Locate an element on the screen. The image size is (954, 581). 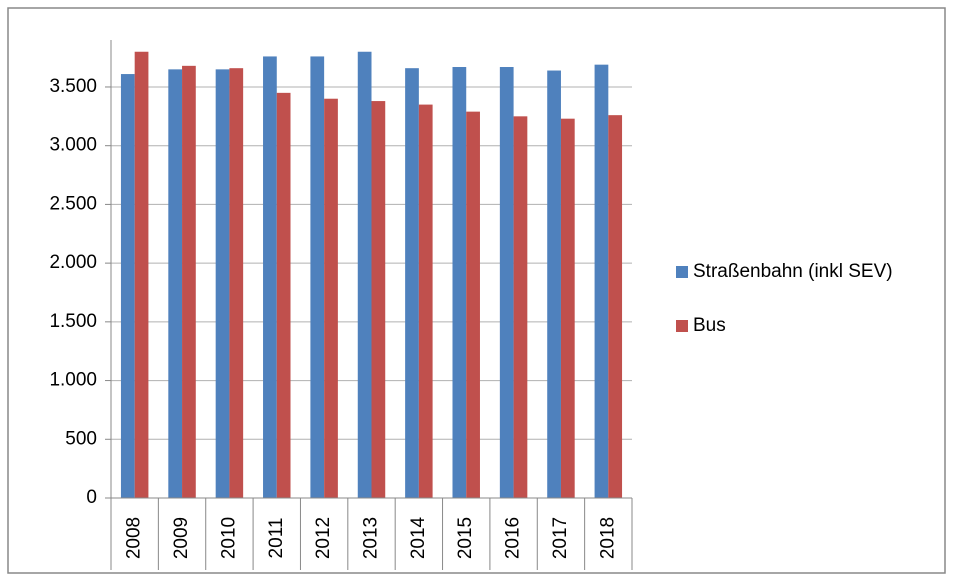
y-tick-label: 0 is located at coordinates (91, 497).